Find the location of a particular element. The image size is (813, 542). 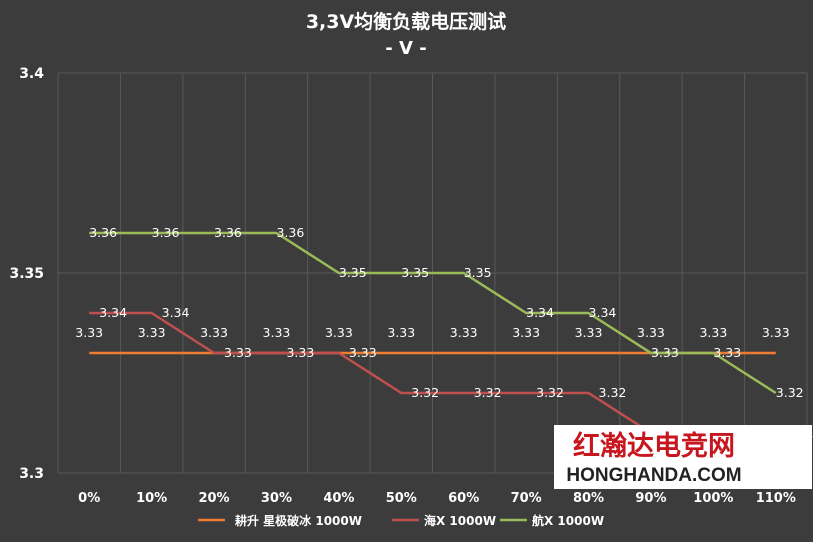

x-tick-label: 80% is located at coordinates (588, 498).